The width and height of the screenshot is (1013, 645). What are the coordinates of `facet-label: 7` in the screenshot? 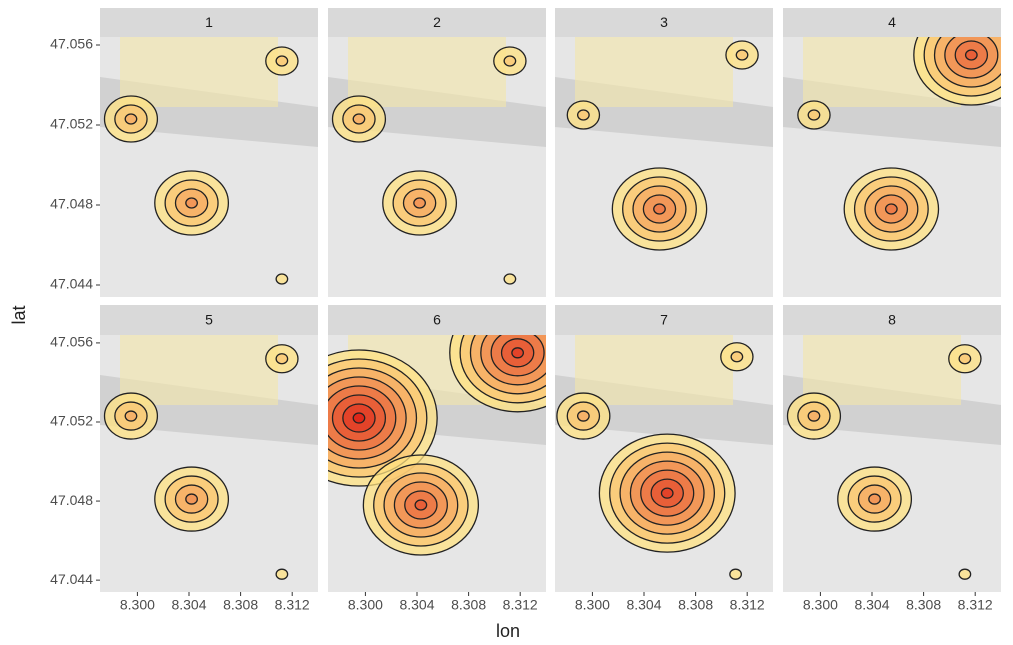 It's located at (664, 320).